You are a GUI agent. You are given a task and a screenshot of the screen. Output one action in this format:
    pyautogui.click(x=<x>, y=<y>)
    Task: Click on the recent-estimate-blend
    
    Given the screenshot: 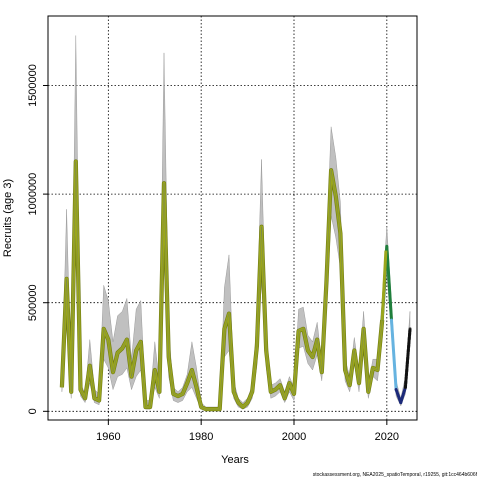 What is the action you would take?
    pyautogui.click(x=384, y=285)
    